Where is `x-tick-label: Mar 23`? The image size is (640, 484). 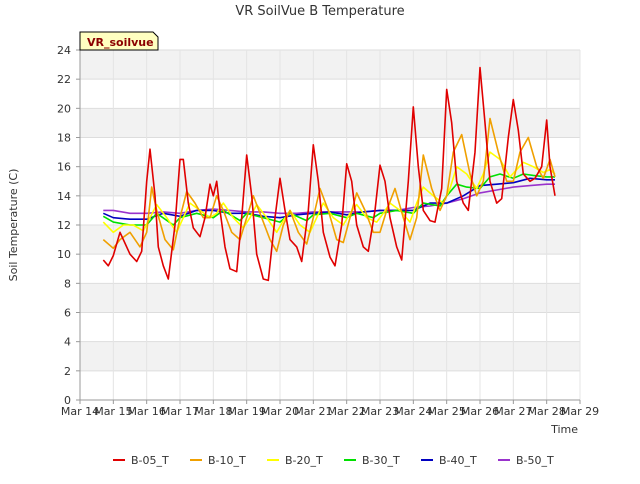 x-tick-label: Mar 23 is located at coordinates (380, 411).